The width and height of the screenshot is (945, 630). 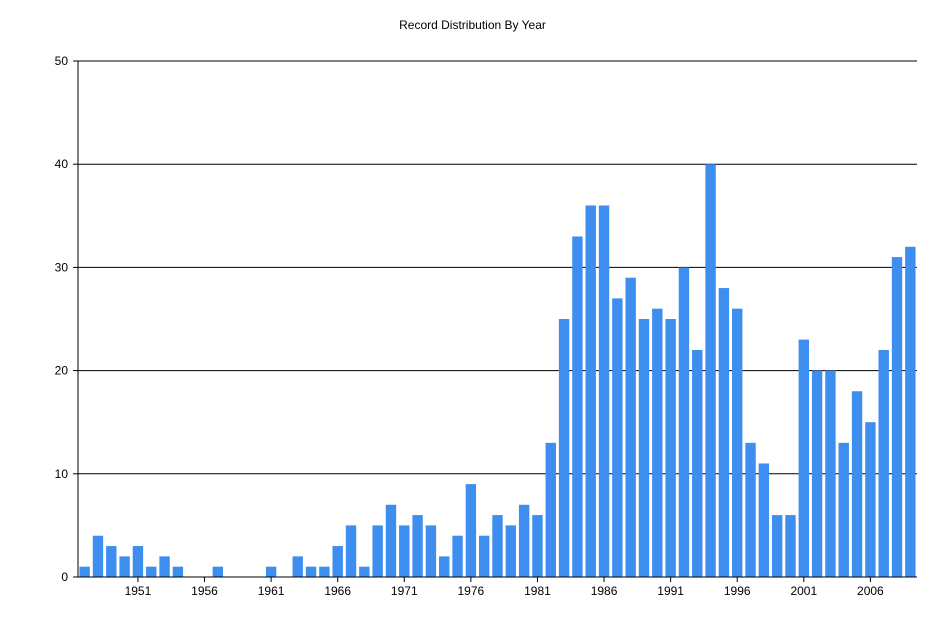 What do you see at coordinates (62, 267) in the screenshot?
I see `y-tick-label-30: 30` at bounding box center [62, 267].